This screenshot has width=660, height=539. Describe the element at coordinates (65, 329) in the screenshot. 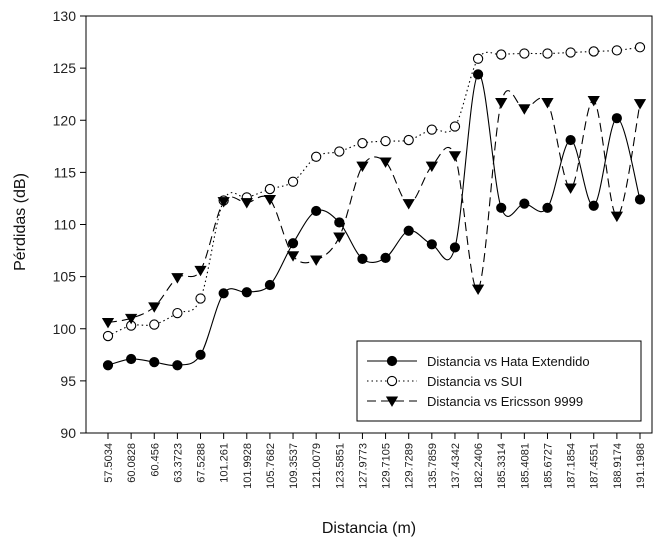

I see `y-tick-label: 100` at that location.